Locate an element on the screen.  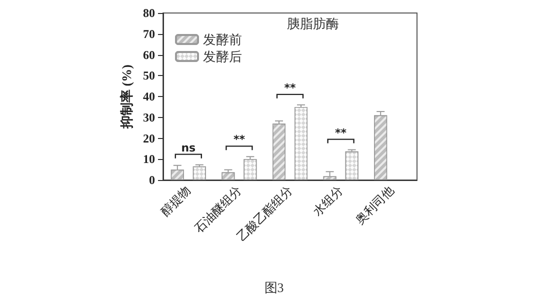
y-tick-label: 70 is located at coordinates (149, 33).